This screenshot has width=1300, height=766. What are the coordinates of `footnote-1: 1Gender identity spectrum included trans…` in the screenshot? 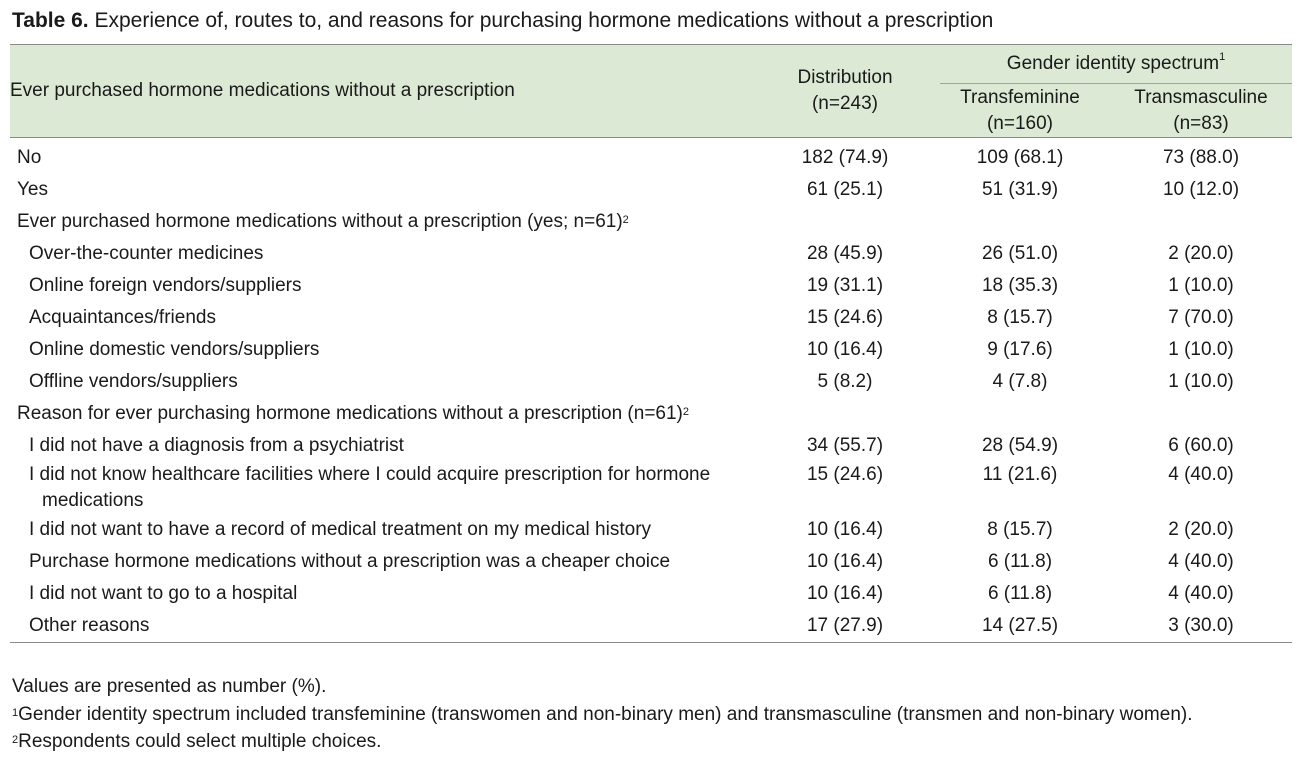 It's located at (652, 715).